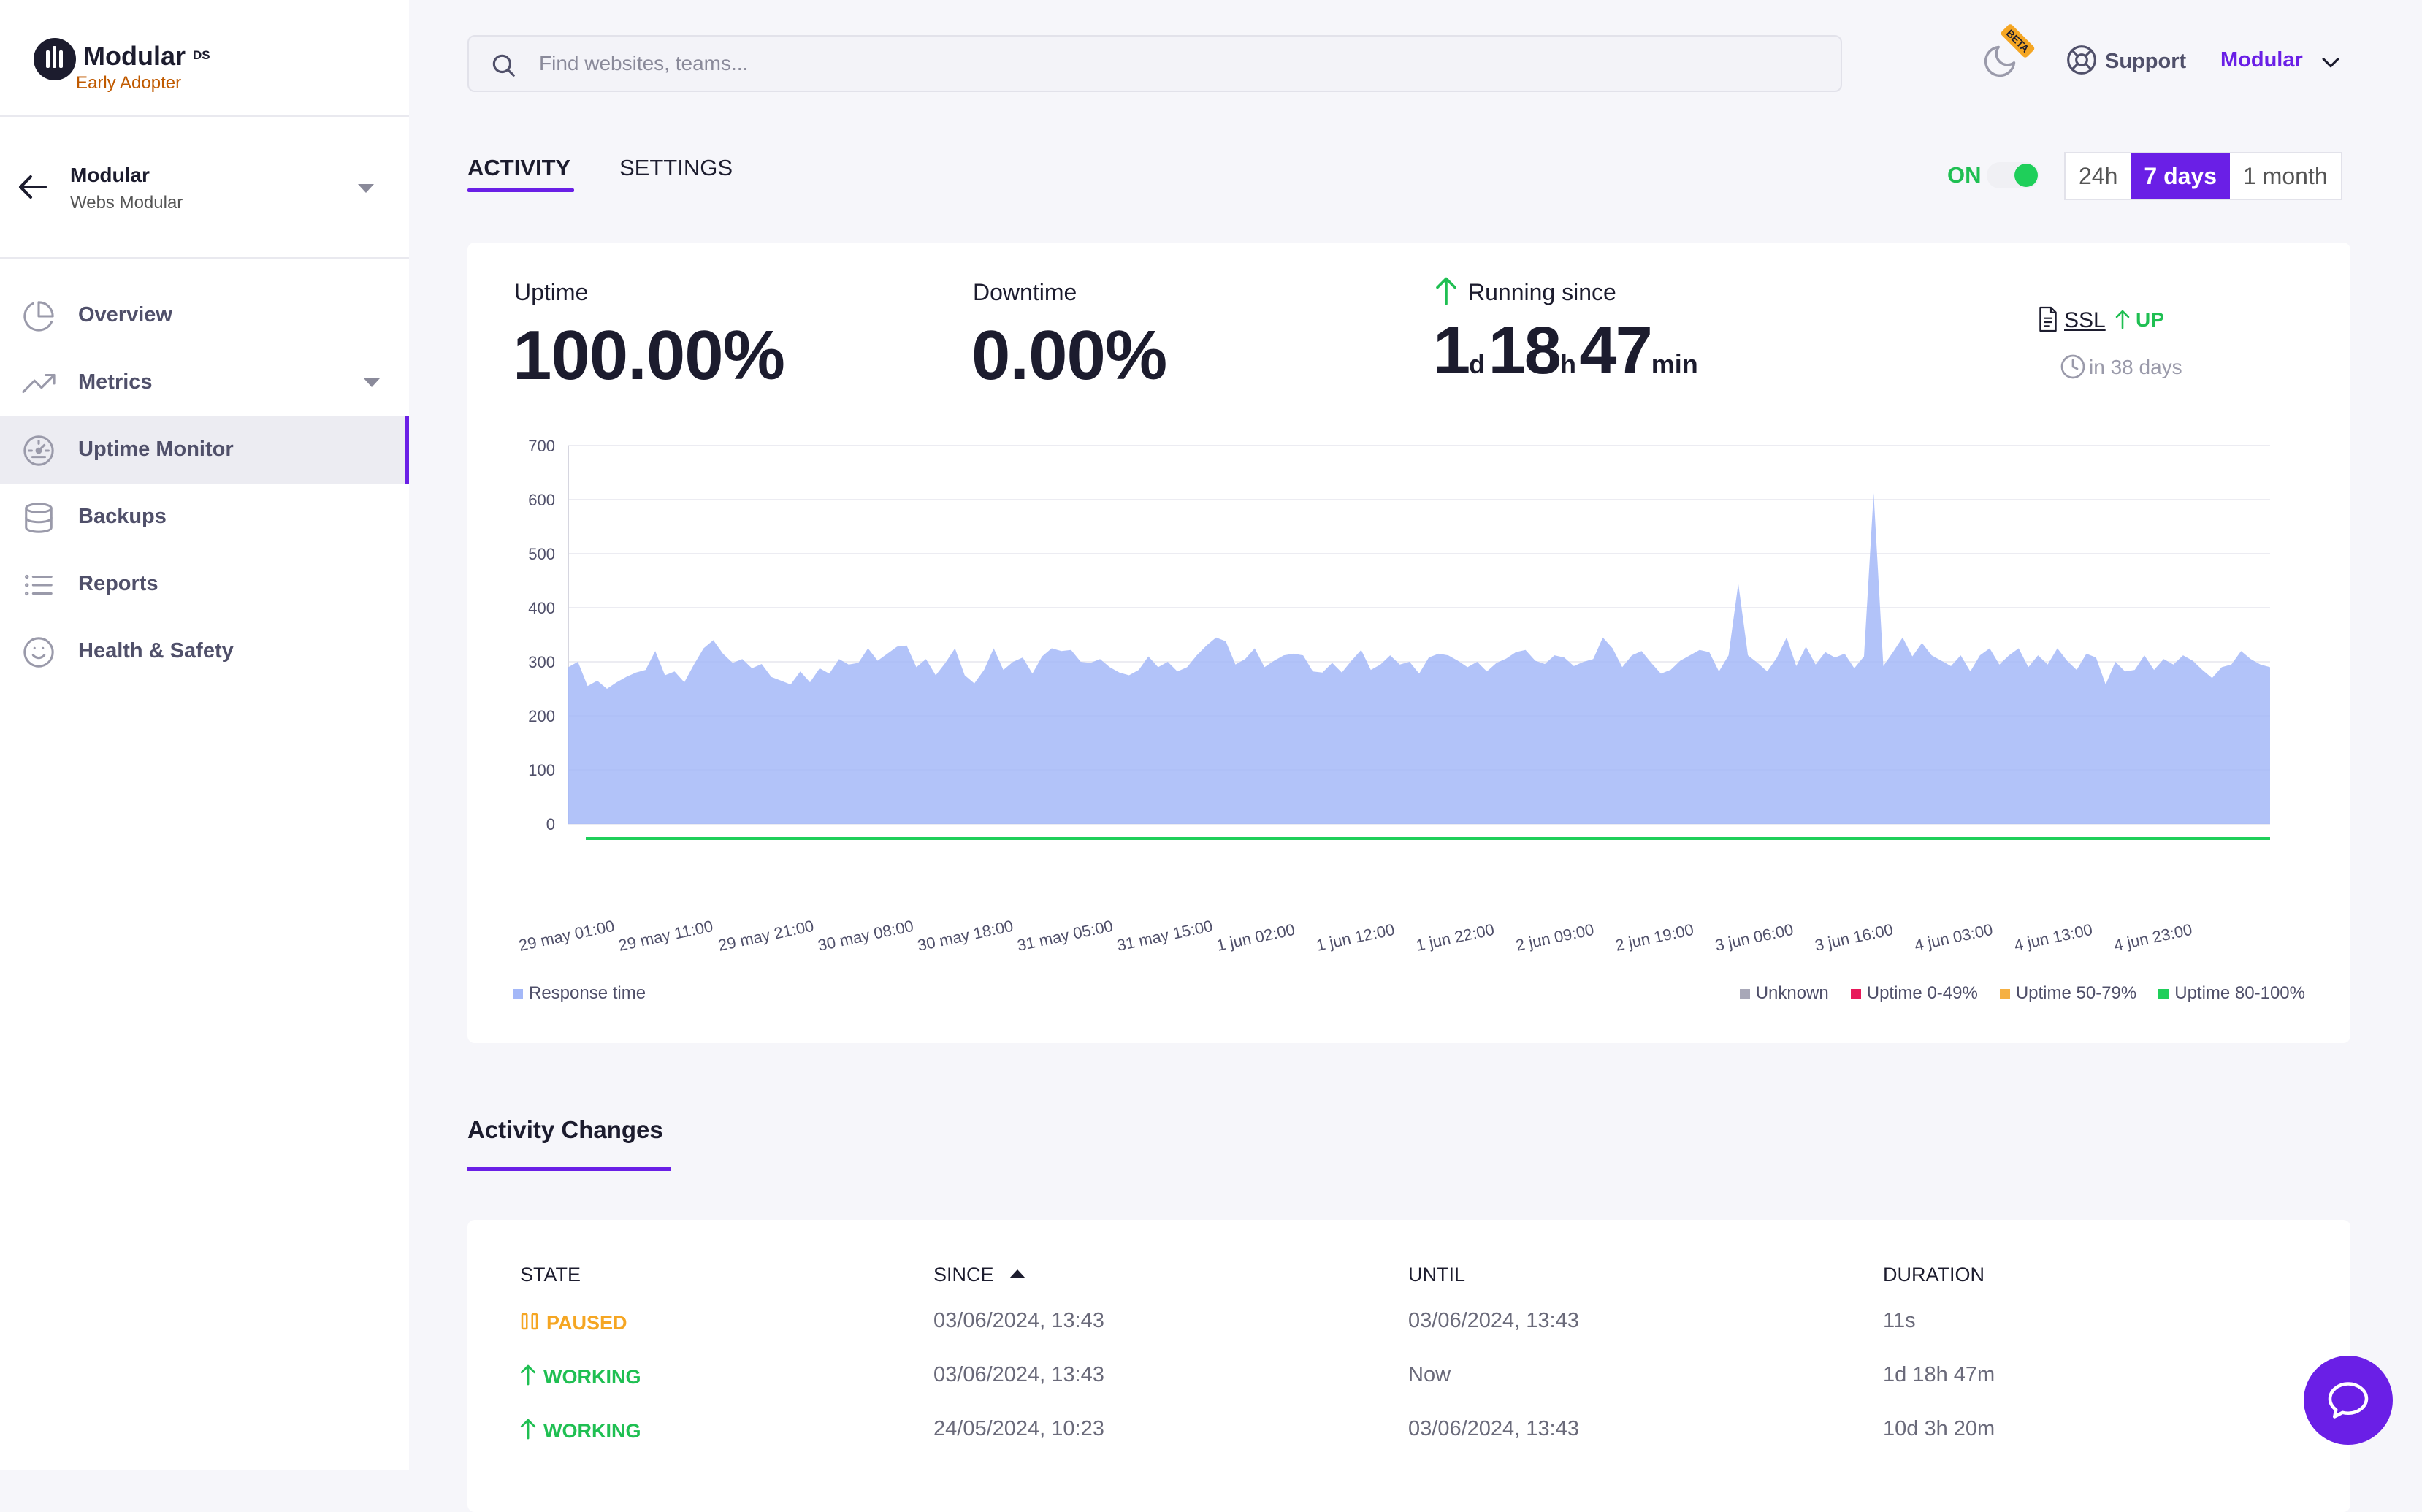 This screenshot has height=1512, width=2422. What do you see at coordinates (1017, 1273) in the screenshot?
I see `sort-ascending-icon` at bounding box center [1017, 1273].